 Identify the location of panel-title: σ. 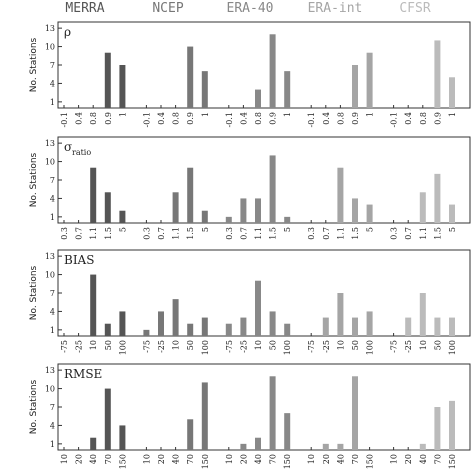
(68, 147).